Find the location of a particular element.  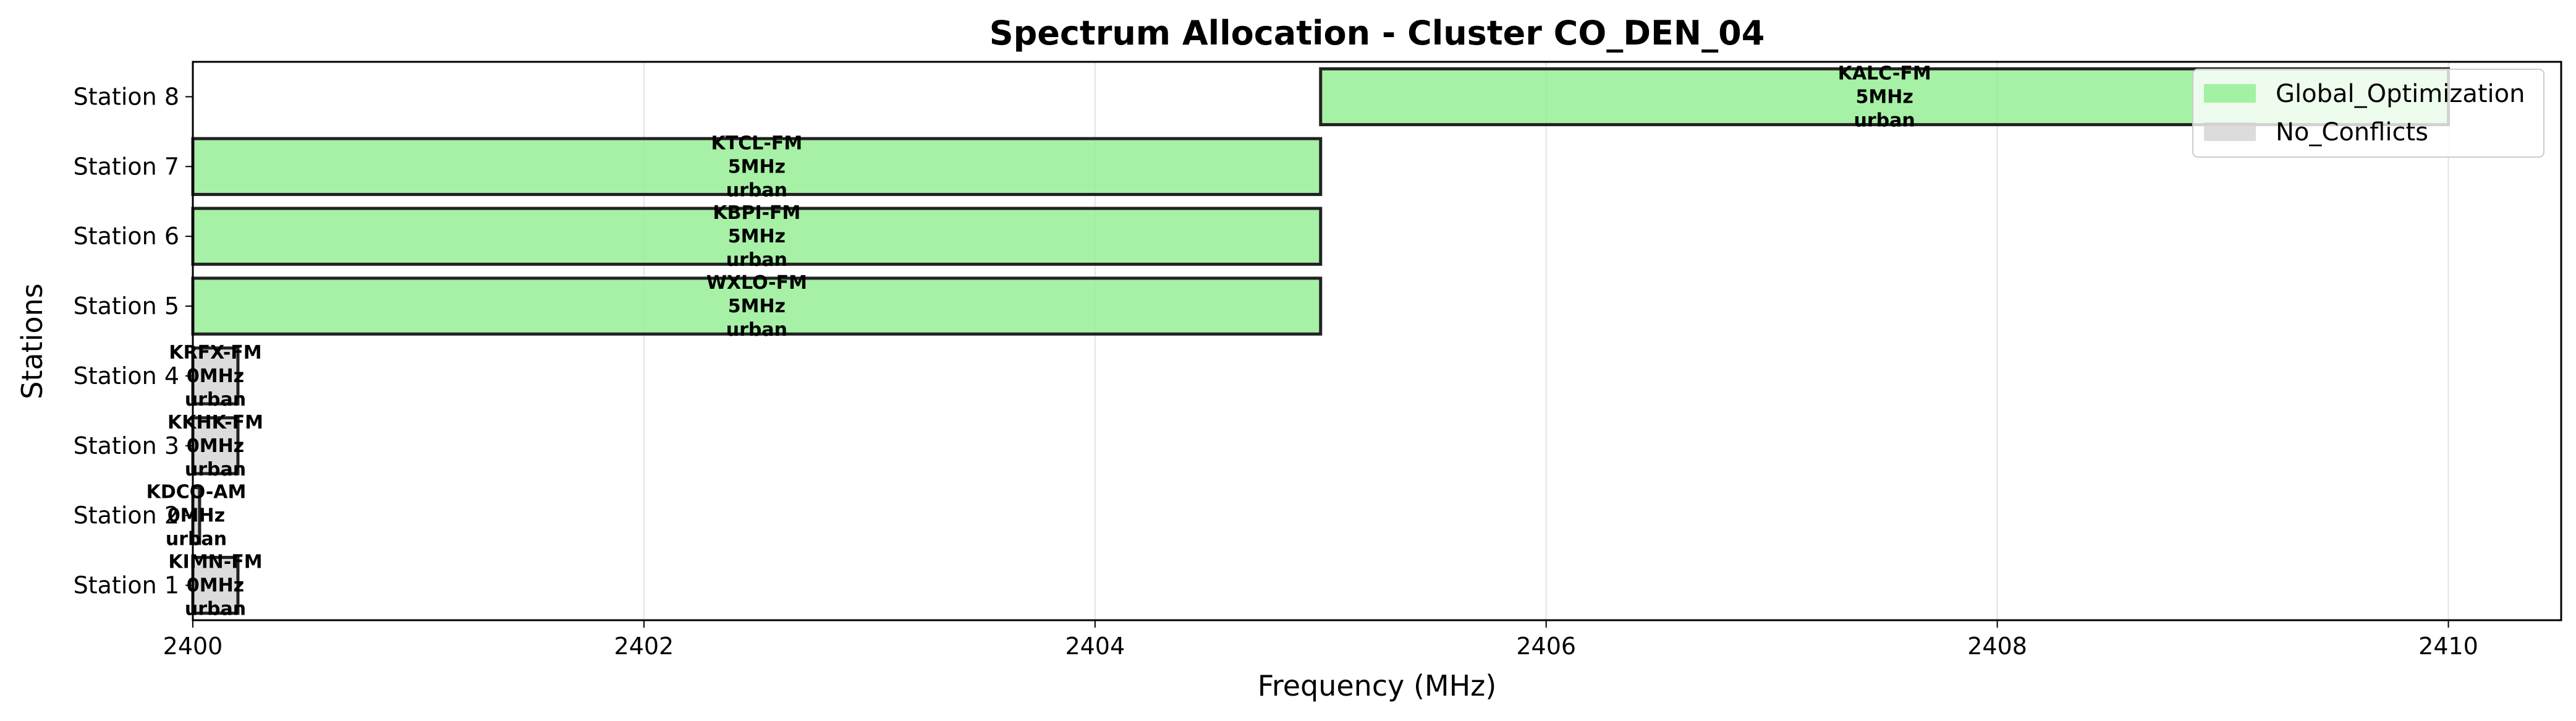

y-tick-label-station-1: Station 1 is located at coordinates (126, 585).